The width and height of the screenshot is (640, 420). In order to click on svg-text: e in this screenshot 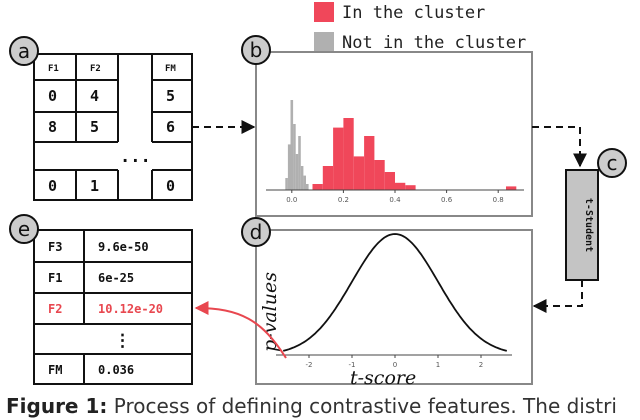, I will do `click(24, 229)`.